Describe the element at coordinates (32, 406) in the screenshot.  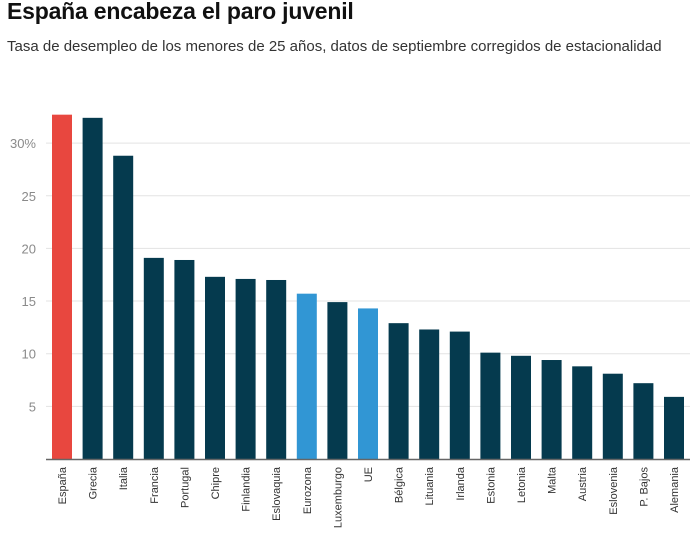
I see `y-tick-label: 5` at that location.